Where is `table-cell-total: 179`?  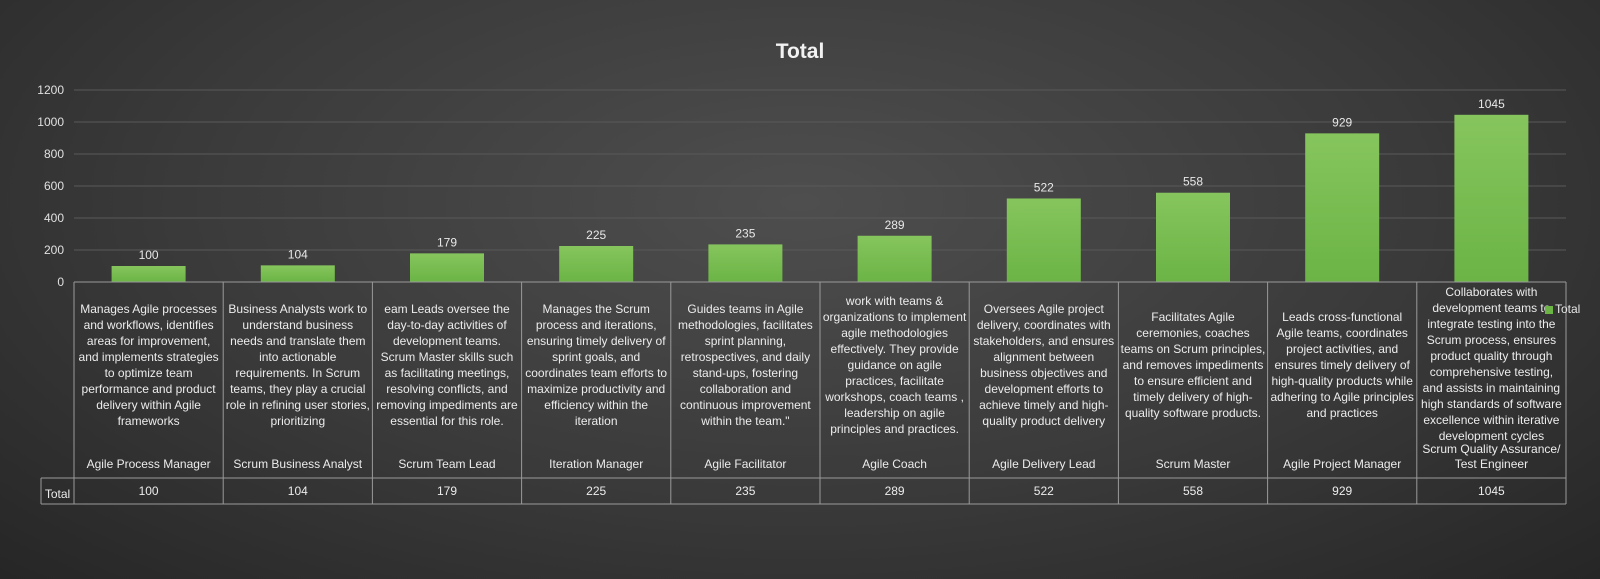
table-cell-total: 179 is located at coordinates (446, 491).